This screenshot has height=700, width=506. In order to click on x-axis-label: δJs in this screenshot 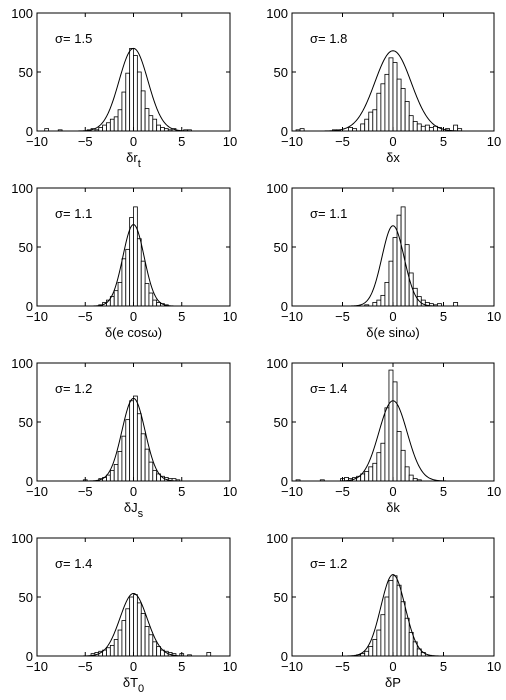, I will do `click(134, 510)`.